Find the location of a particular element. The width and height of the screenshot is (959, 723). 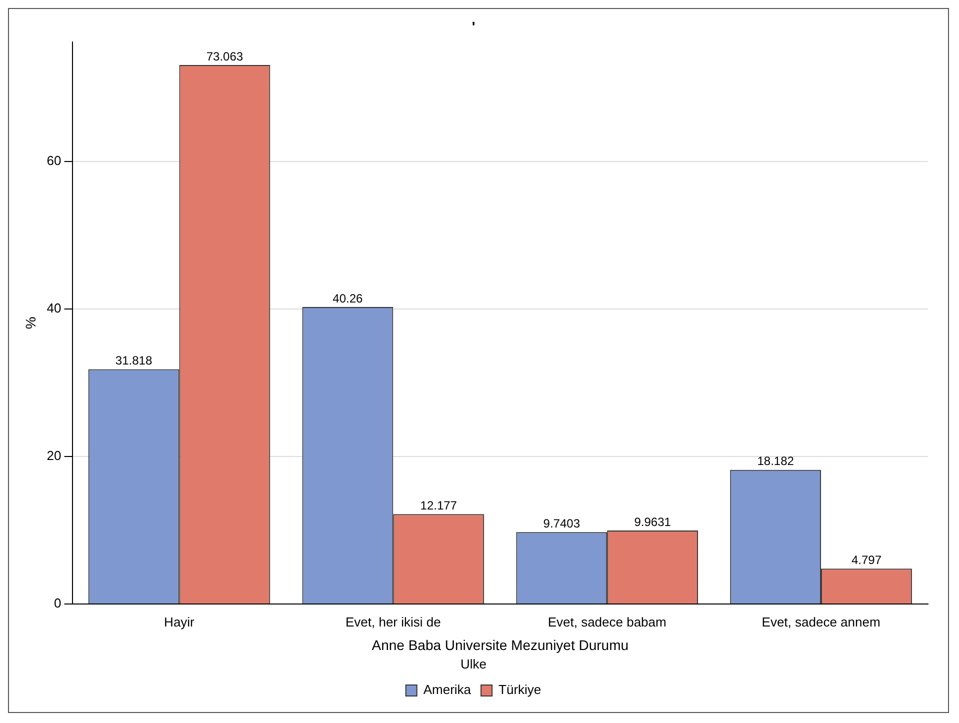

legend-label: Türkiye is located at coordinates (520, 690).